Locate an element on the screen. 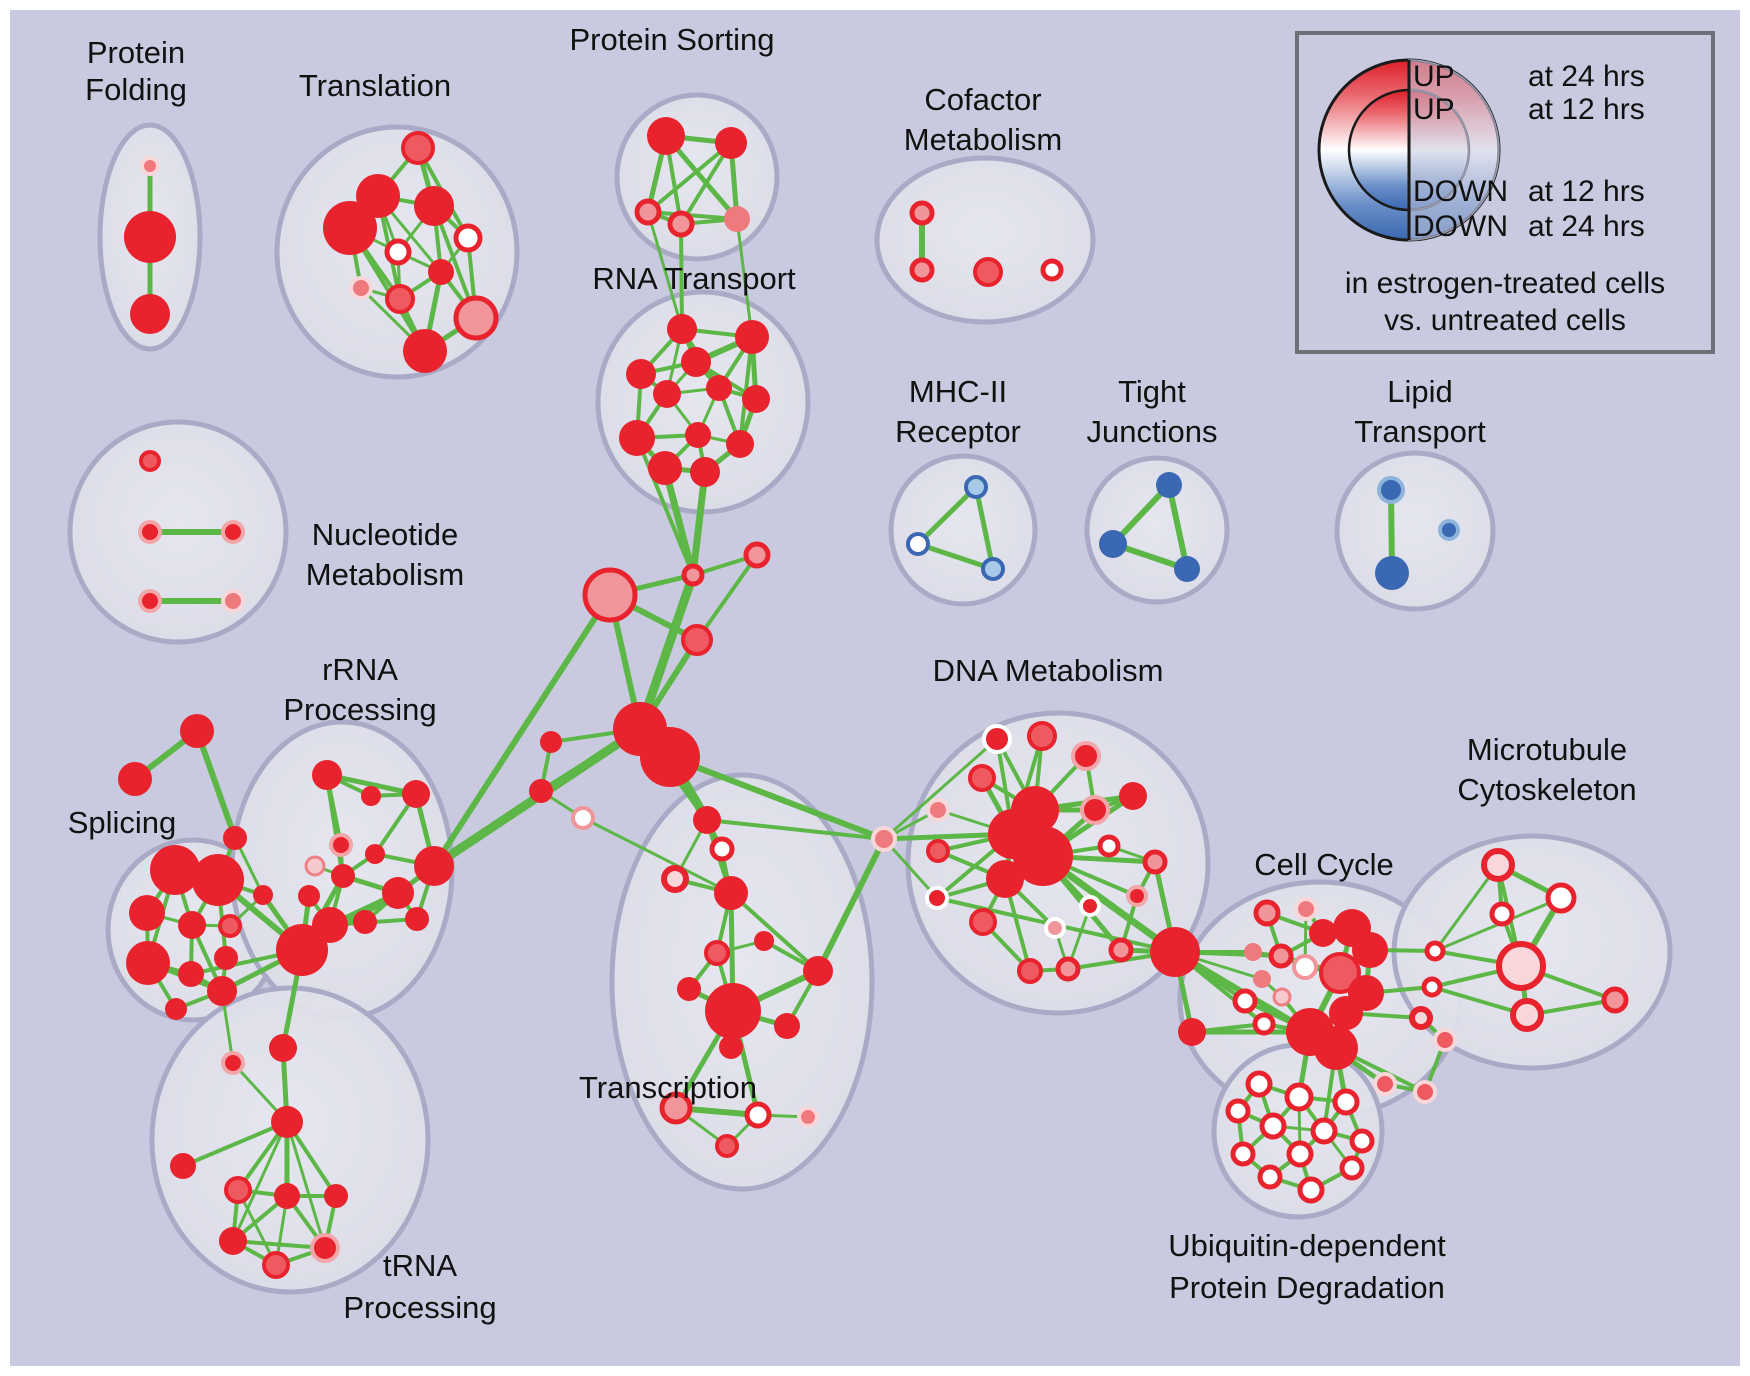 Image resolution: width=1750 pixels, height=1376 pixels. node-CM2 is located at coordinates (922, 270).